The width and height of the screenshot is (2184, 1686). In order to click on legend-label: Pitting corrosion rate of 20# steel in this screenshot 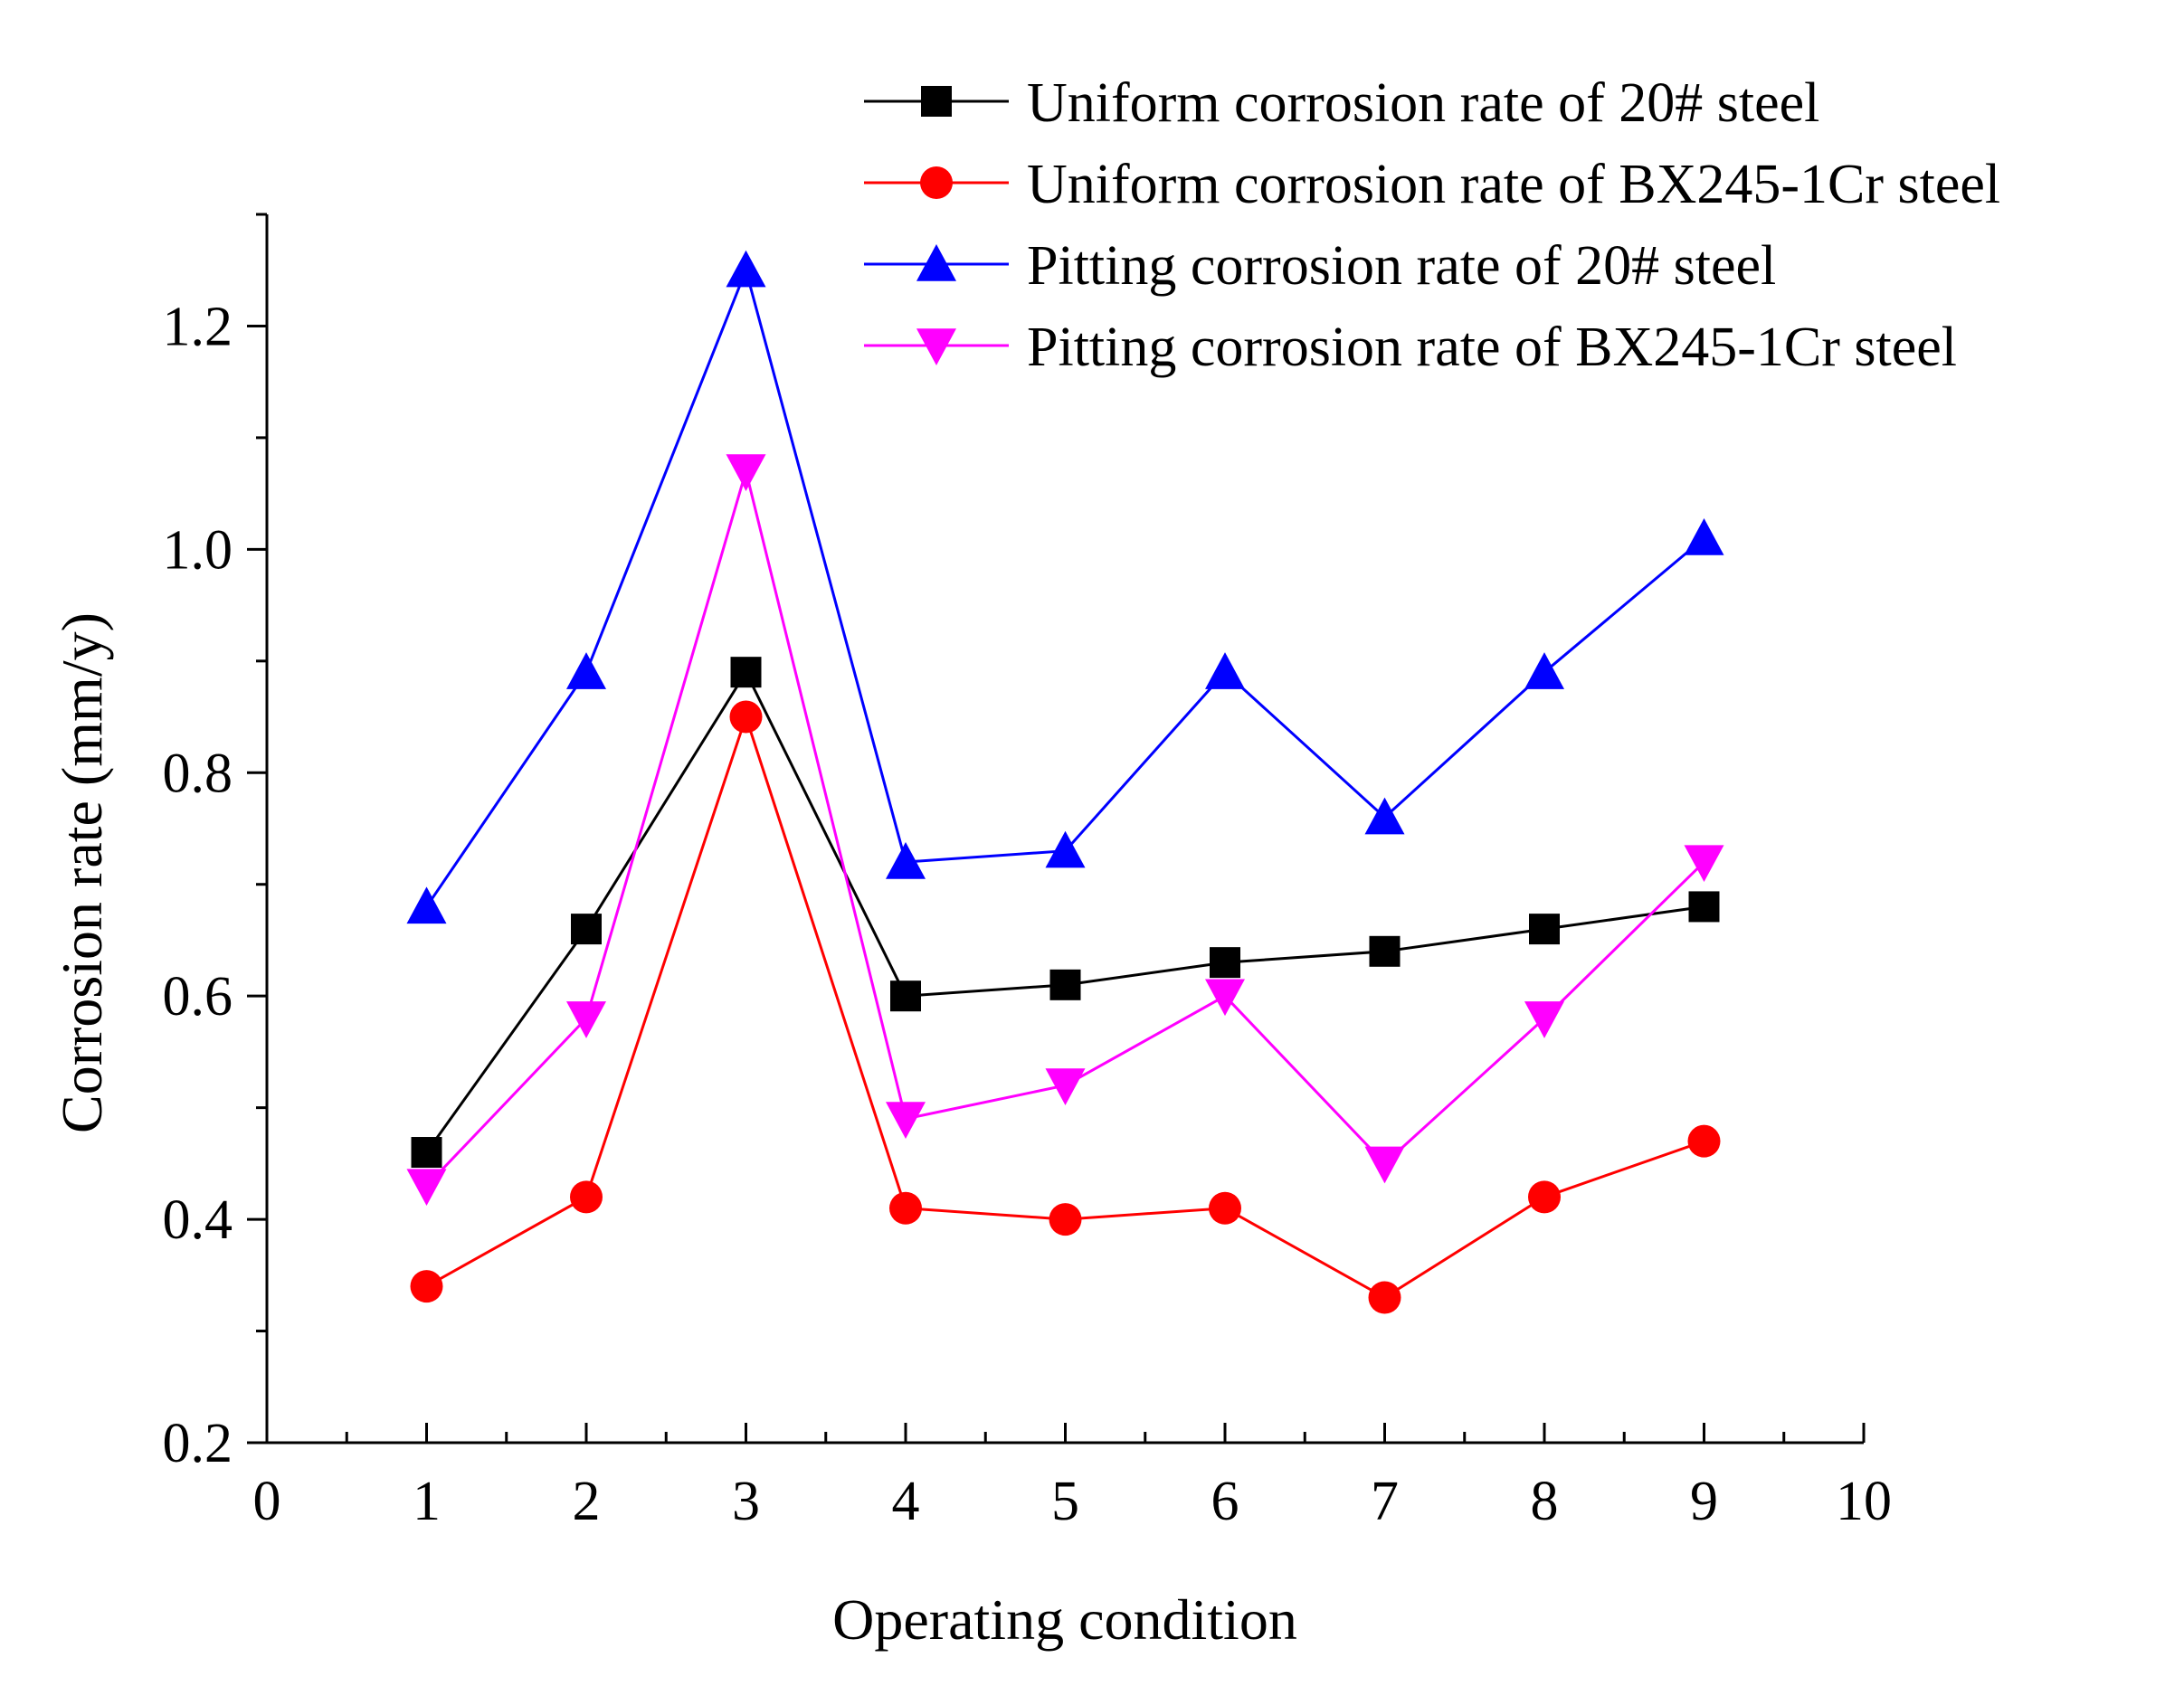, I will do `click(1401, 266)`.